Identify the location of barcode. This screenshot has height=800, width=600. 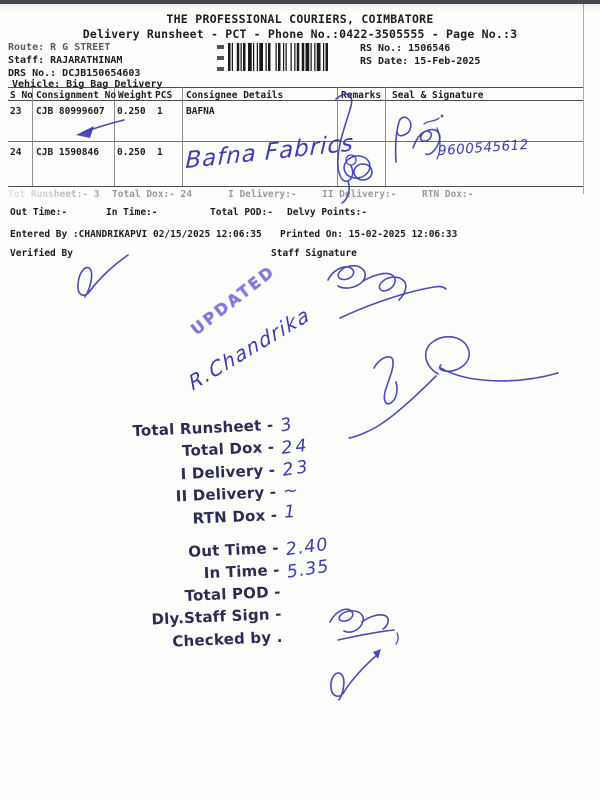
(278, 57).